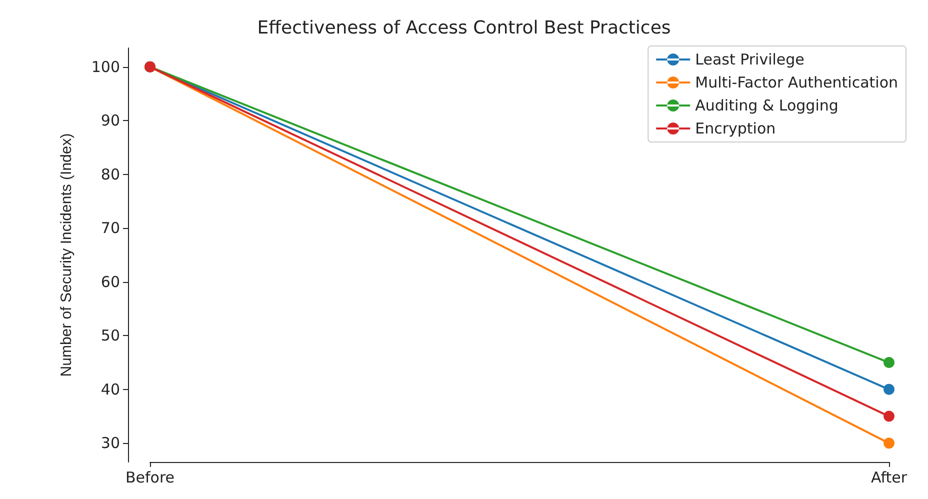  What do you see at coordinates (105, 67) in the screenshot?
I see `y-tick-label: 100` at bounding box center [105, 67].